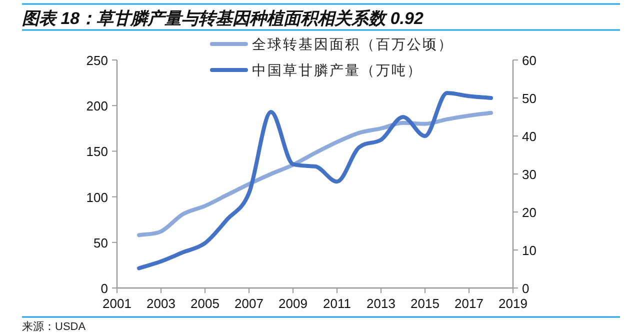 This screenshot has width=625, height=333. What do you see at coordinates (104, 288) in the screenshot?
I see `y-tick-label: 0` at bounding box center [104, 288].